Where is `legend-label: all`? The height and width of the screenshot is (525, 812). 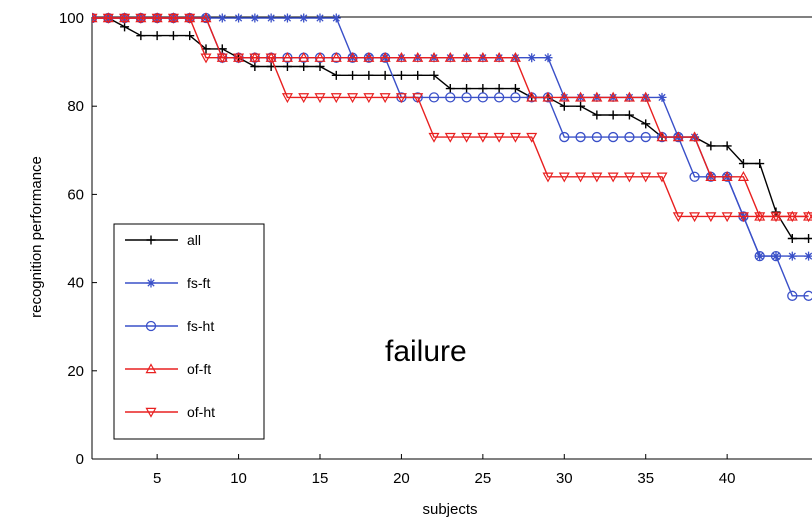 legend-label: all is located at coordinates (194, 240).